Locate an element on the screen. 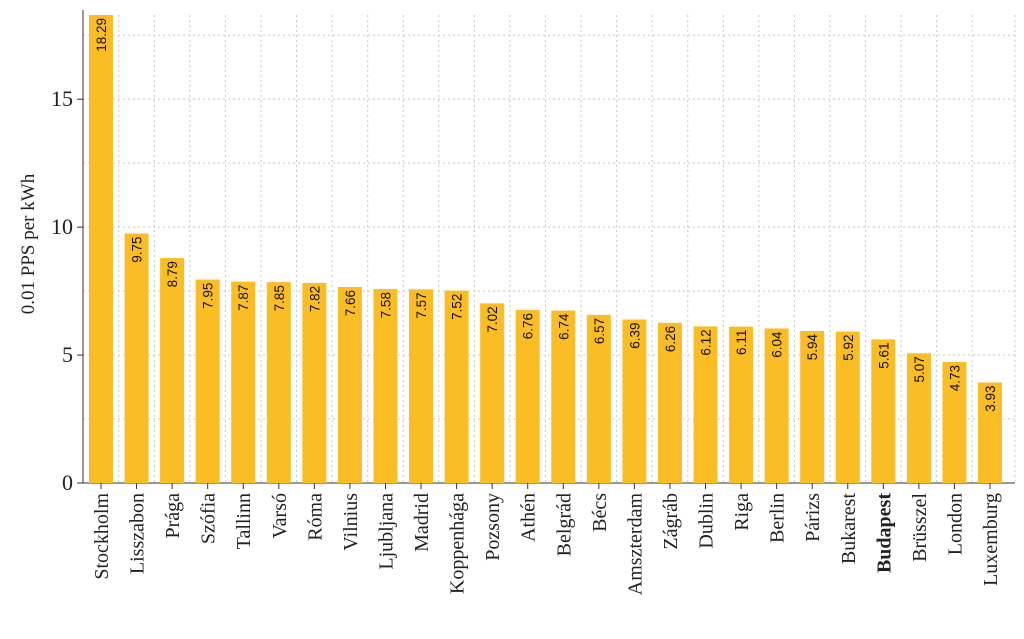 This screenshot has width=1024, height=639. x-tick-label: Zágráb is located at coordinates (671, 521).